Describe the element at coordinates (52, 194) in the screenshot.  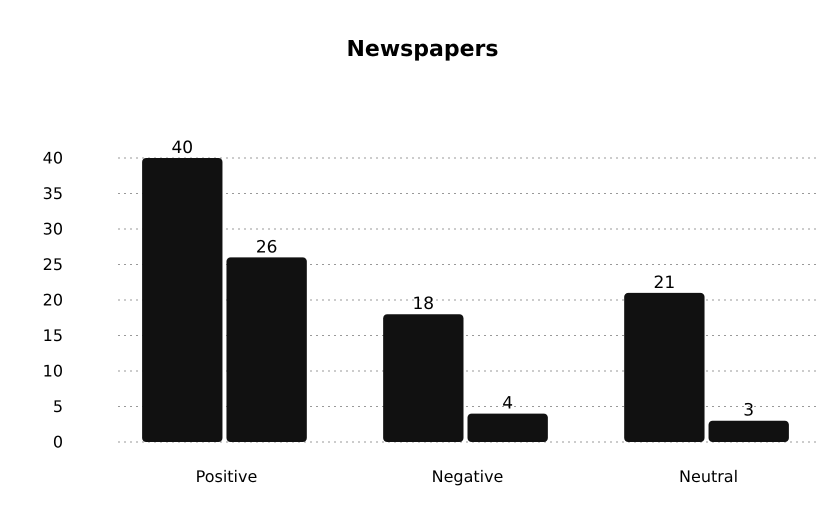
I see `y-tick-label: 35` at that location.